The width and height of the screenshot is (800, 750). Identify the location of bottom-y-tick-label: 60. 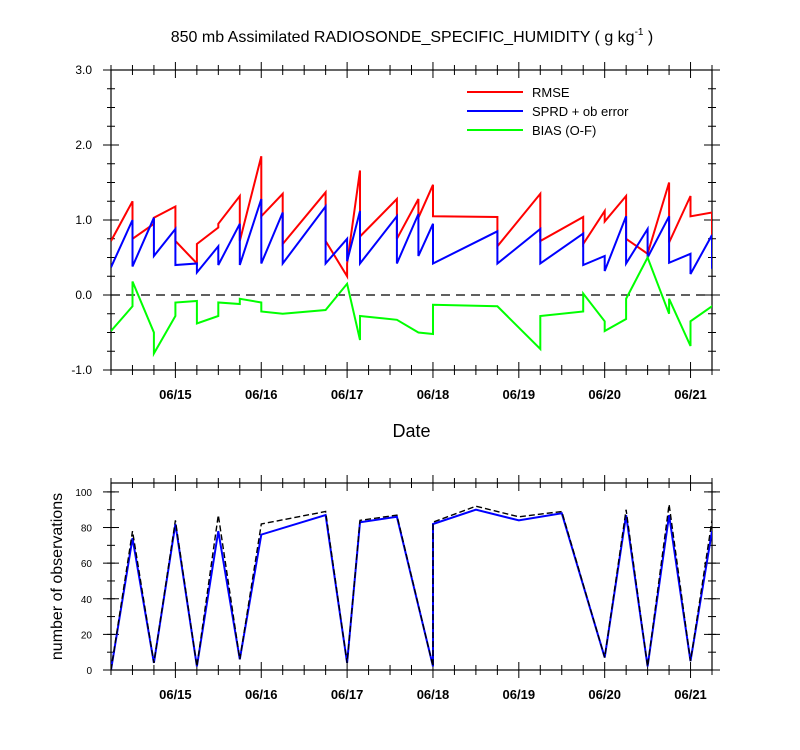
(87, 564).